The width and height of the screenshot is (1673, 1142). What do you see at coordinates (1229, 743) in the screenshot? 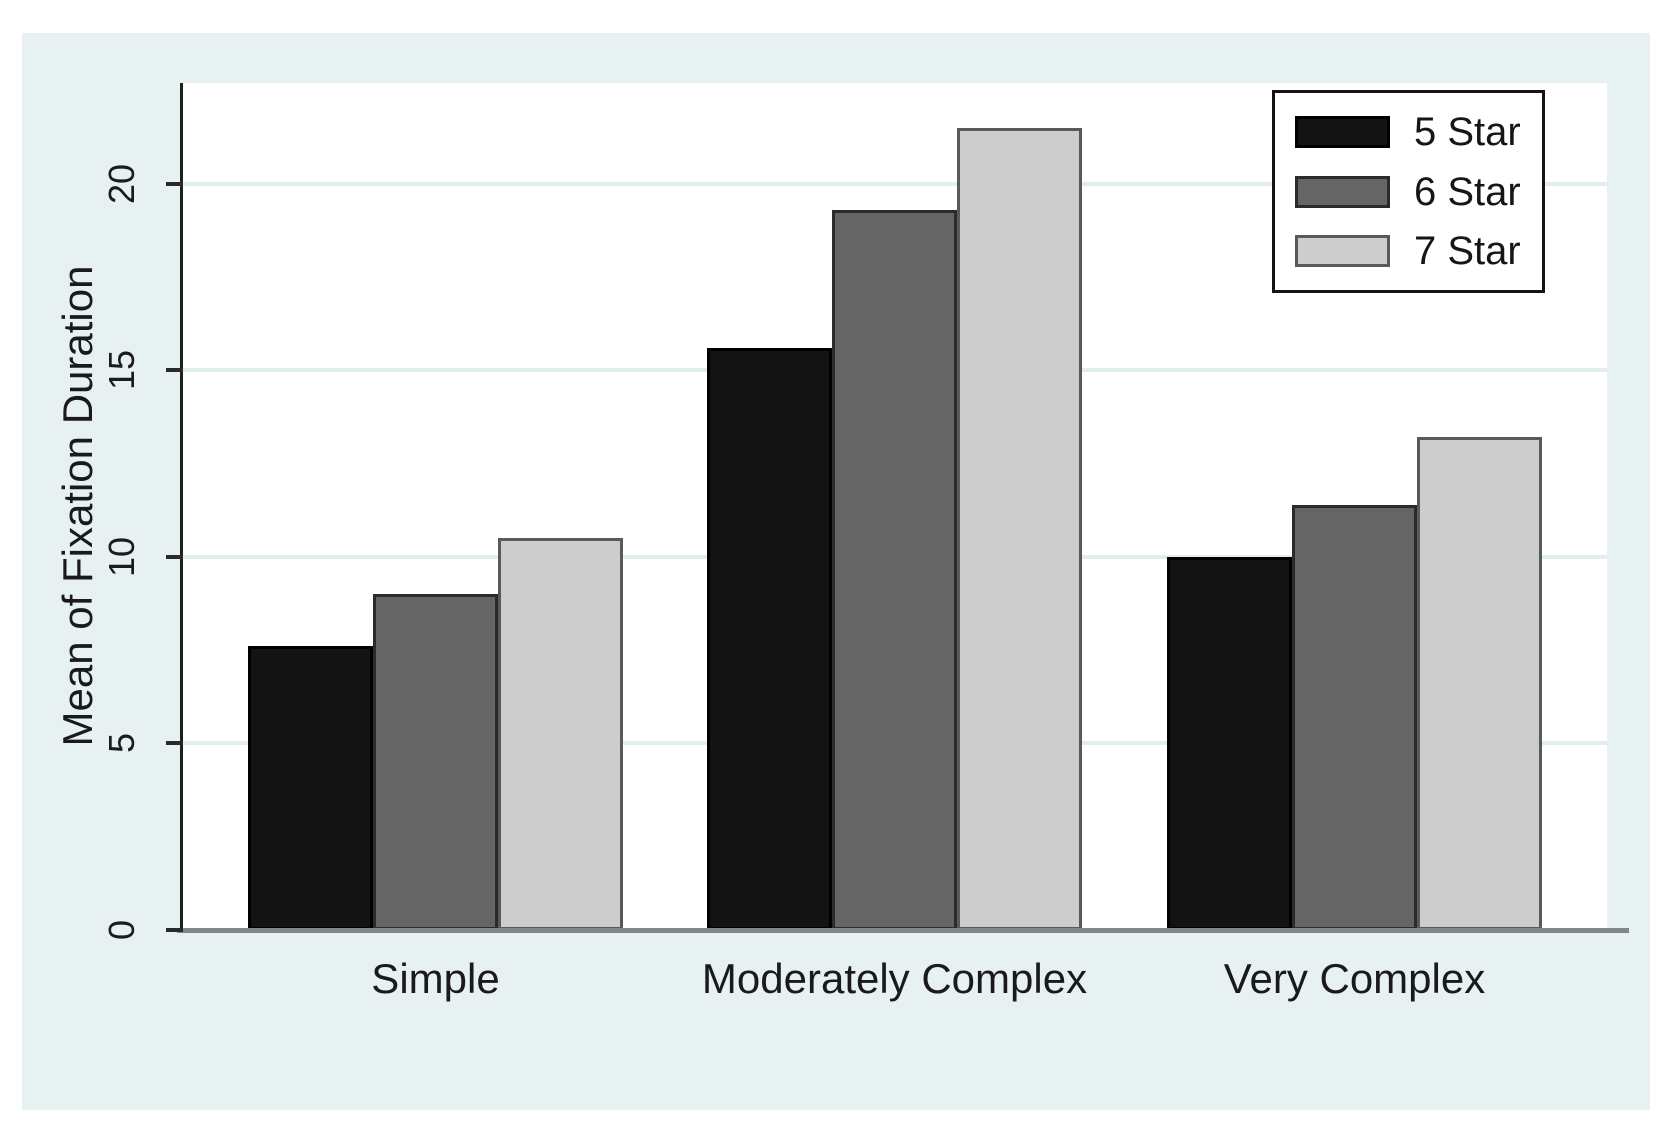
I see `bar-very-complex-5-star` at bounding box center [1229, 743].